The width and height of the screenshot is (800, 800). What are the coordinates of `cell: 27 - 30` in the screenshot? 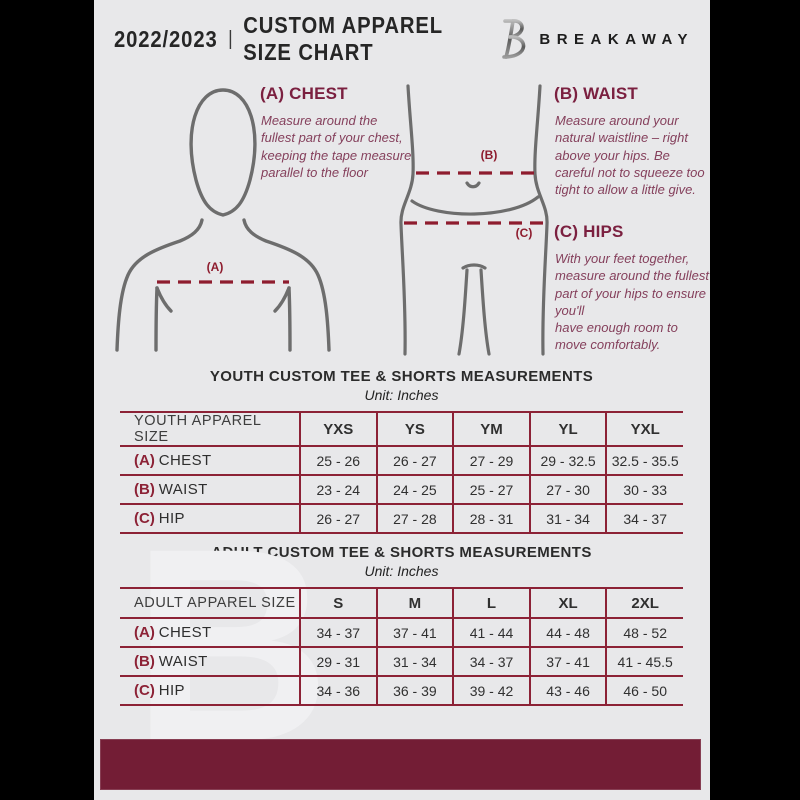 It's located at (567, 489).